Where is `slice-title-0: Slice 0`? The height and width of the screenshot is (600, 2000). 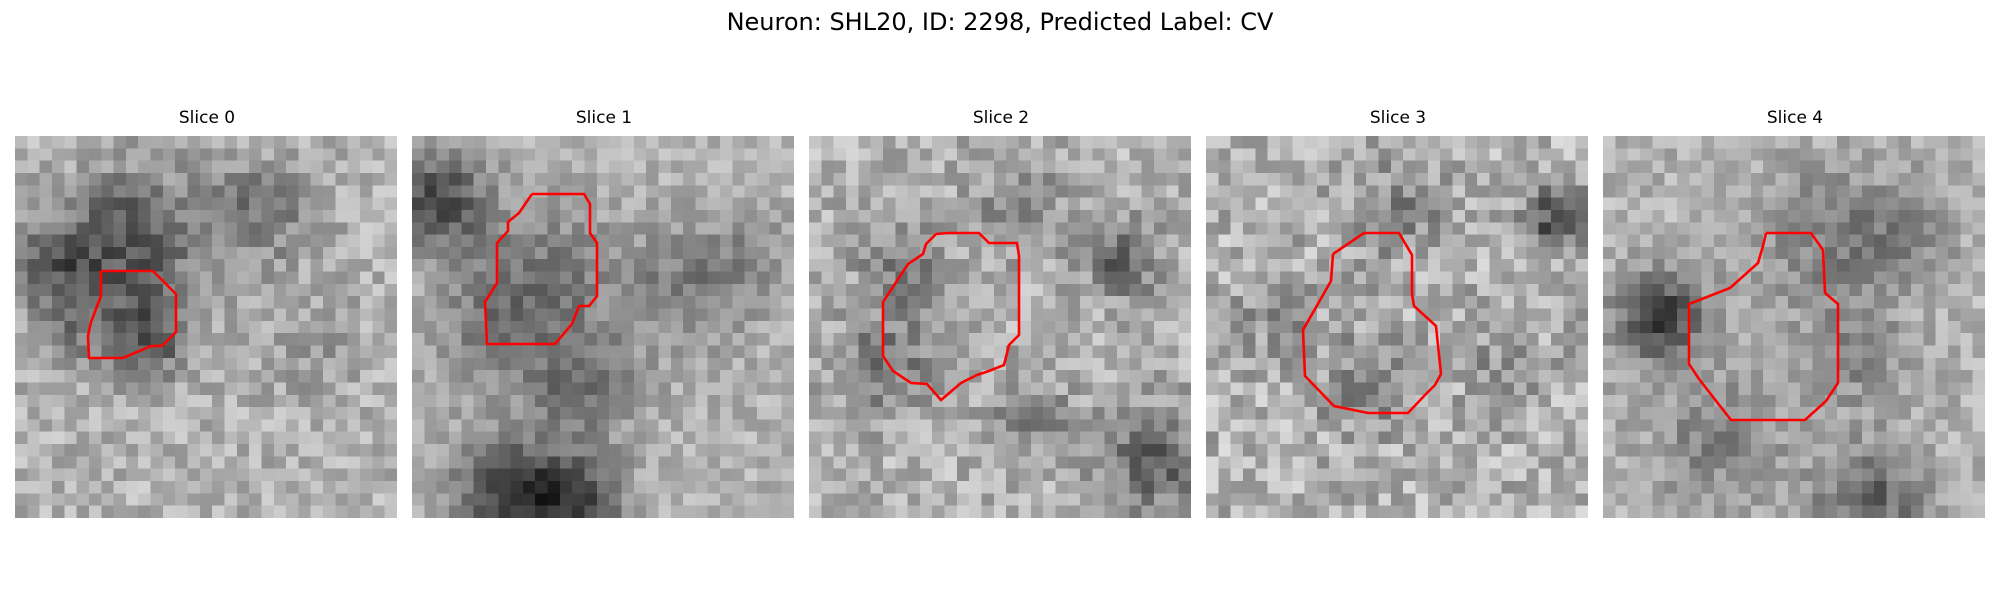 slice-title-0: Slice 0 is located at coordinates (207, 118).